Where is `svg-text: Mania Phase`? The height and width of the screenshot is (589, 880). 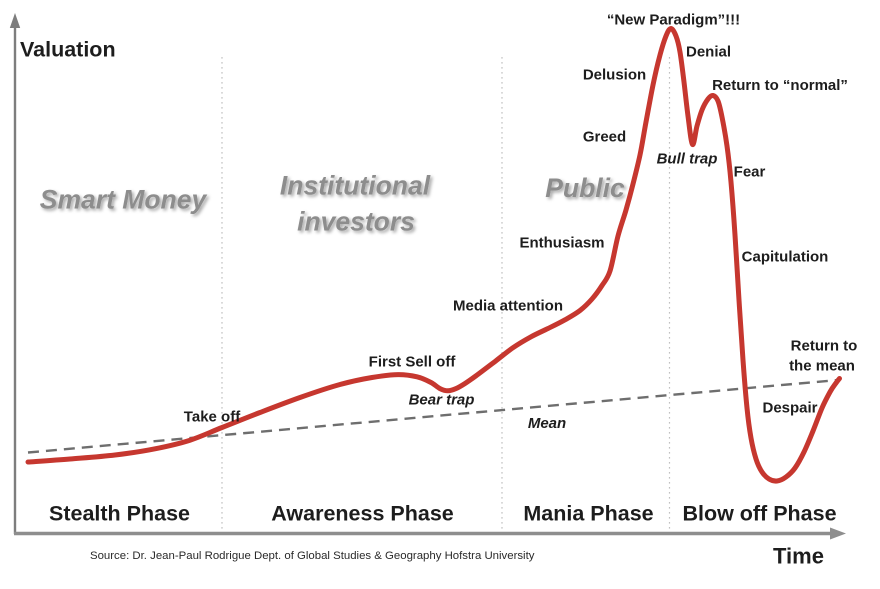
svg-text: Mania Phase is located at coordinates (588, 514).